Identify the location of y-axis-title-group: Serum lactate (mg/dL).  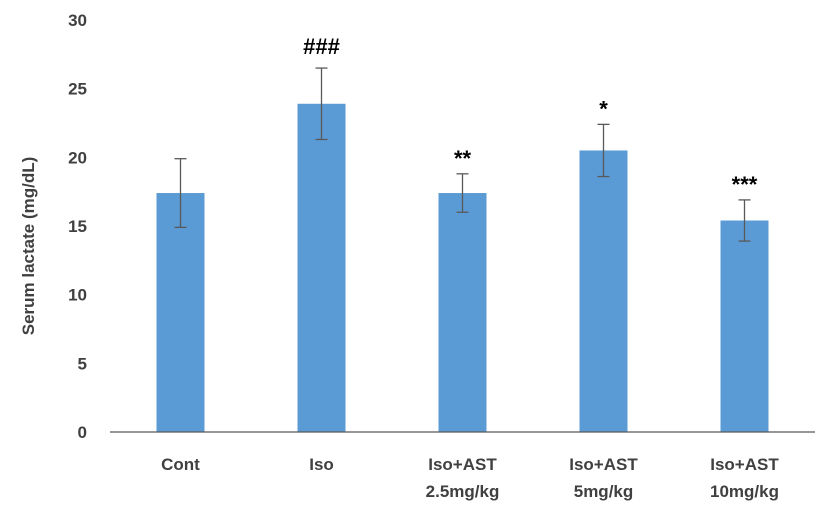
(28, 246).